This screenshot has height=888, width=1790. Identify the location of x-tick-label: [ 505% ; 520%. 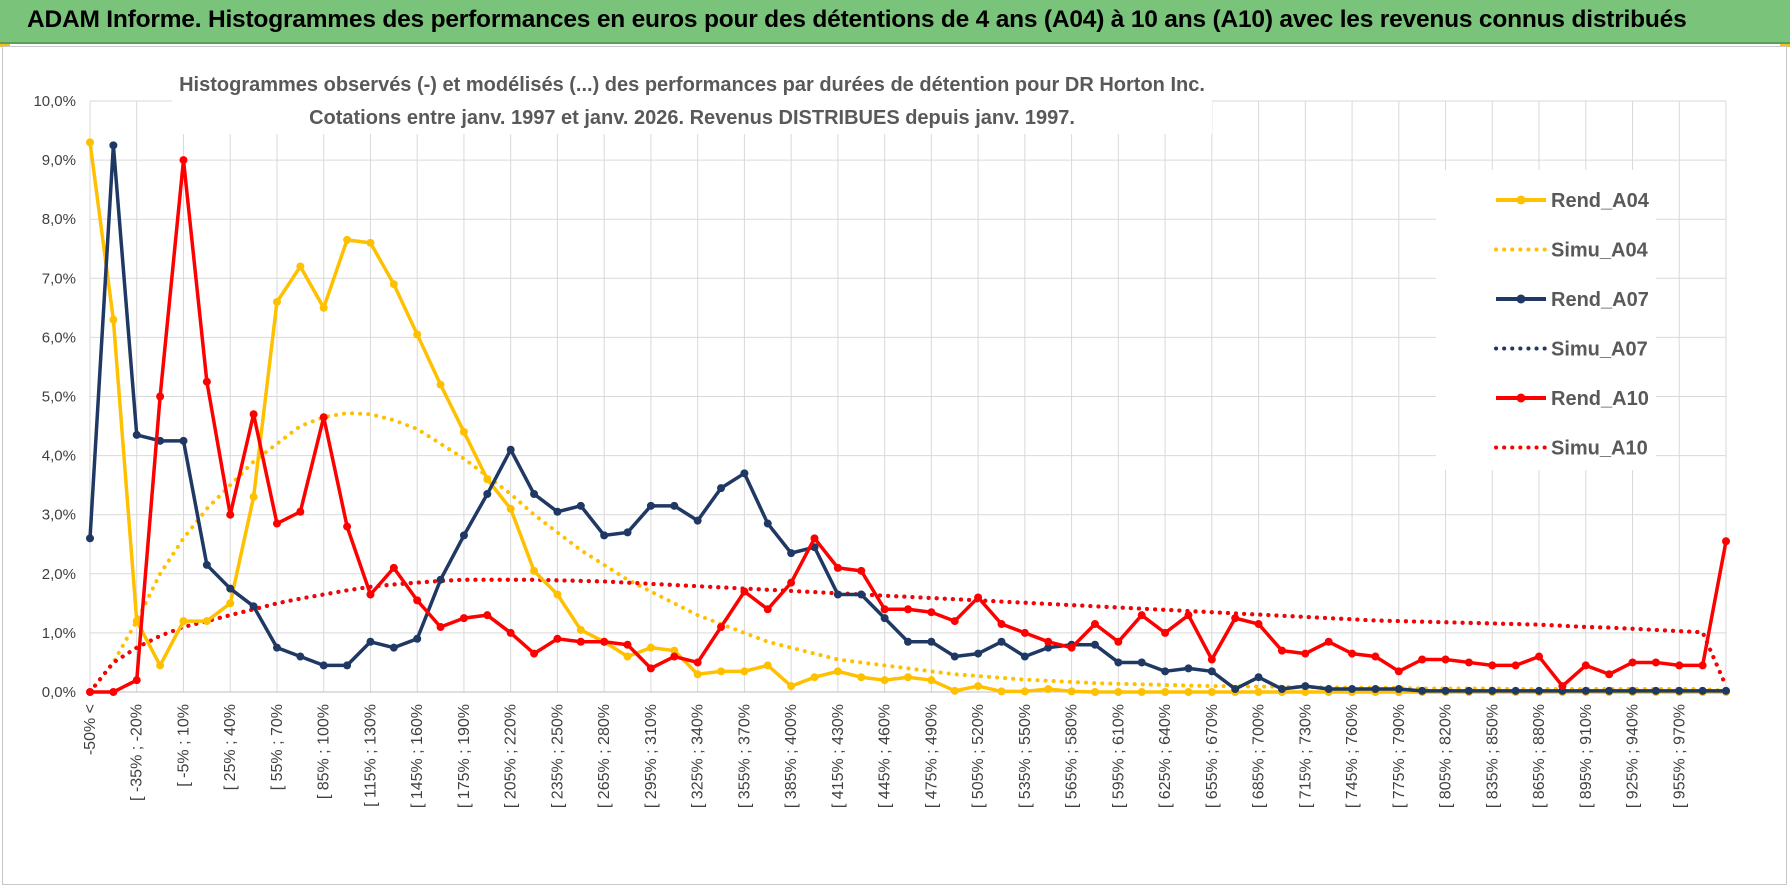
(978, 756).